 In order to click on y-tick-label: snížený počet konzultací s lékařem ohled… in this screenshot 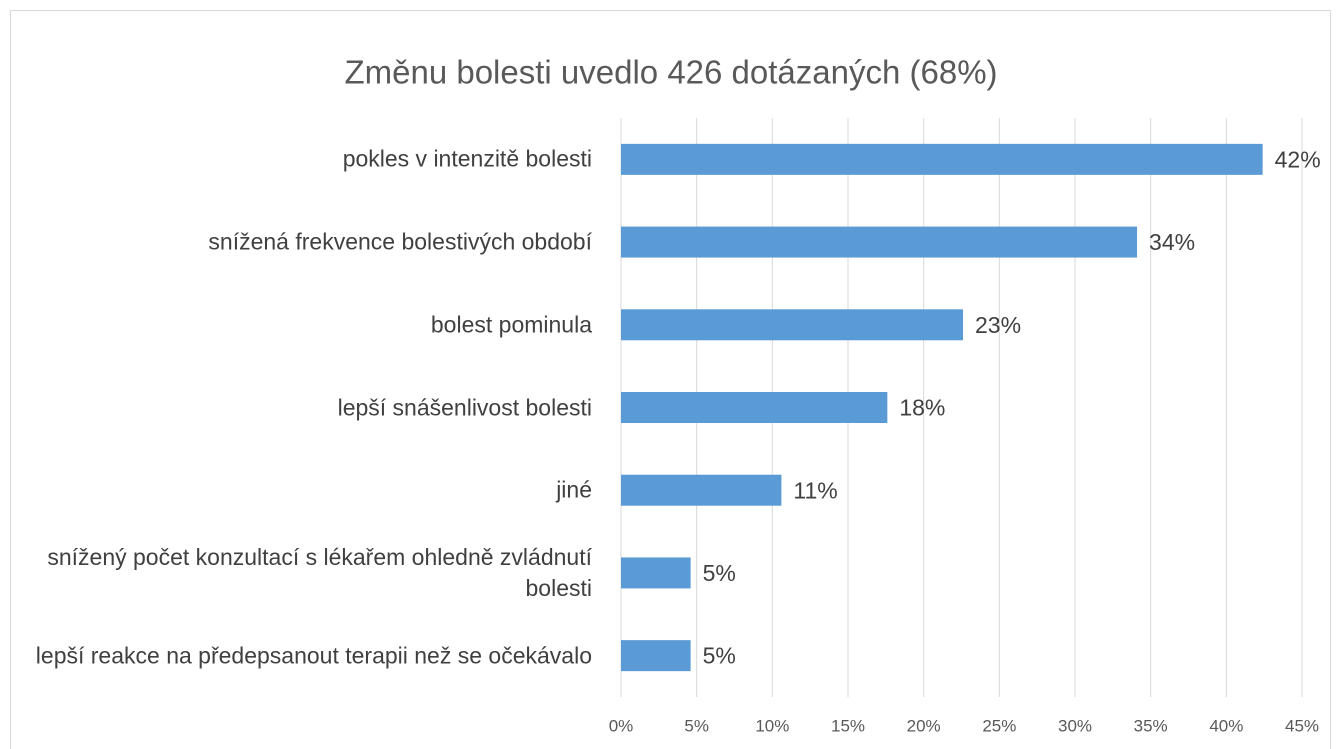, I will do `click(319, 572)`.